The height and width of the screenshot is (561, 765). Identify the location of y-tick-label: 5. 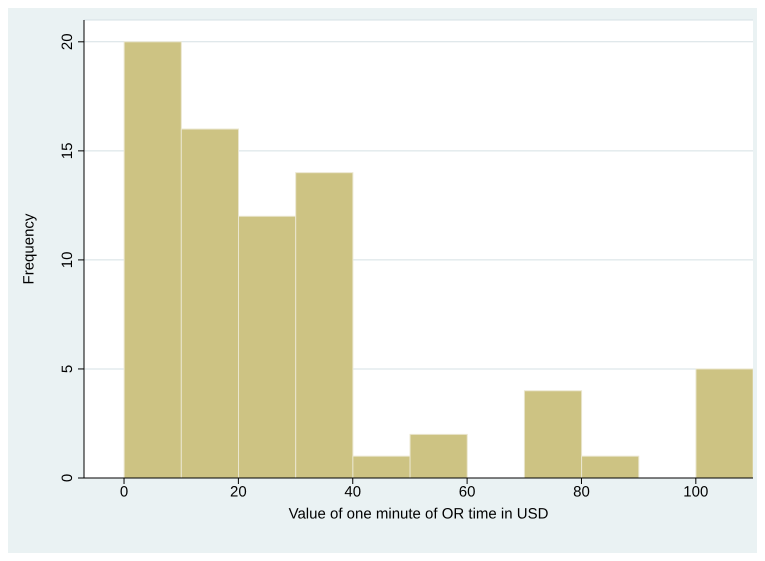
(67, 369).